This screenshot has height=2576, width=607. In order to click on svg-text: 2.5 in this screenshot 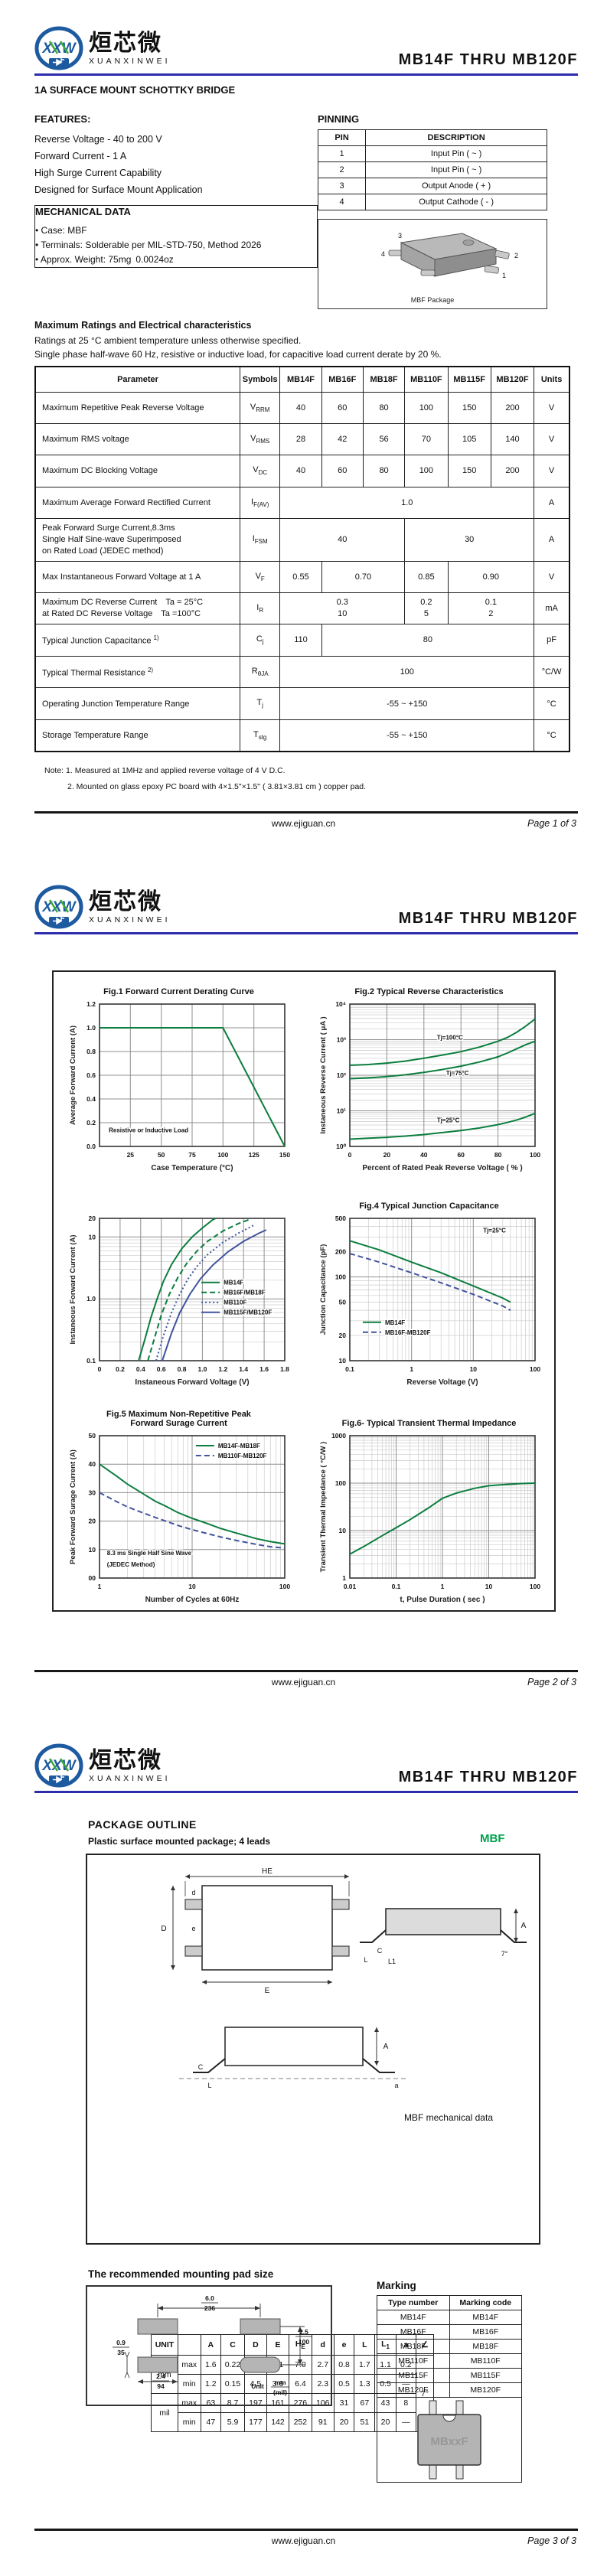, I will do `click(303, 2332)`.